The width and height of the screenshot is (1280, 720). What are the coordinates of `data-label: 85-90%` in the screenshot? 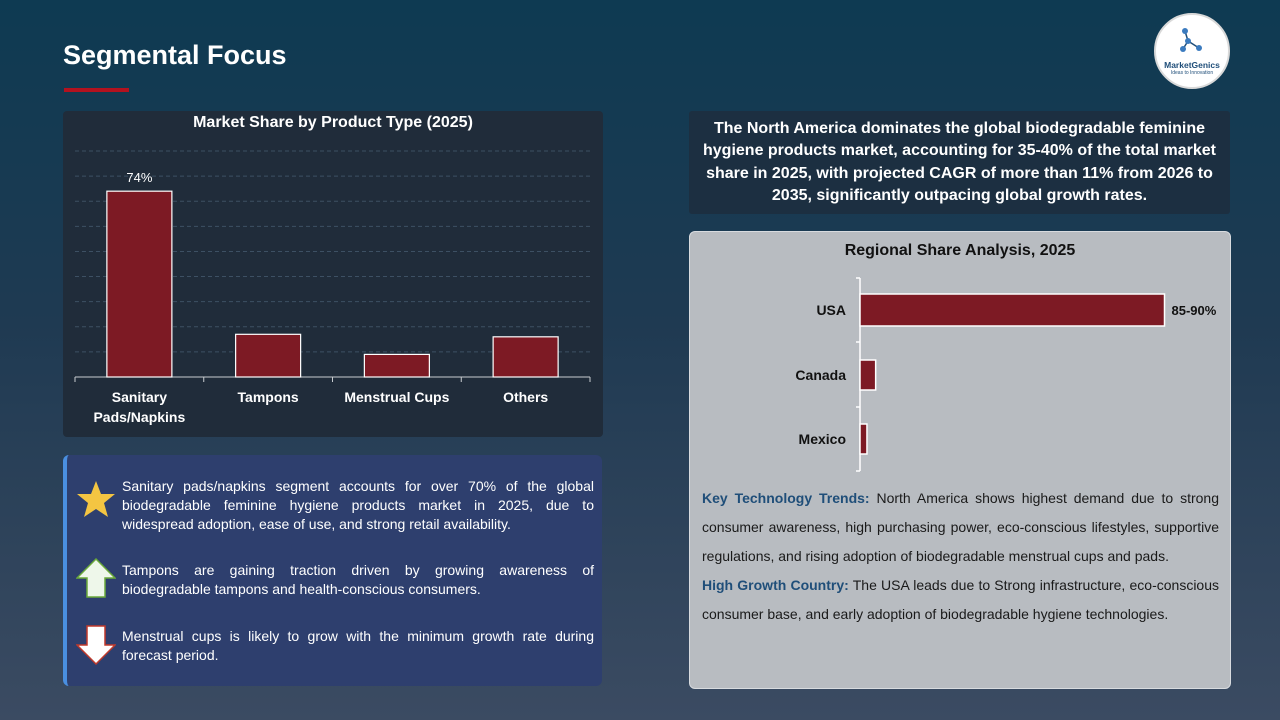 It's located at (1194, 310).